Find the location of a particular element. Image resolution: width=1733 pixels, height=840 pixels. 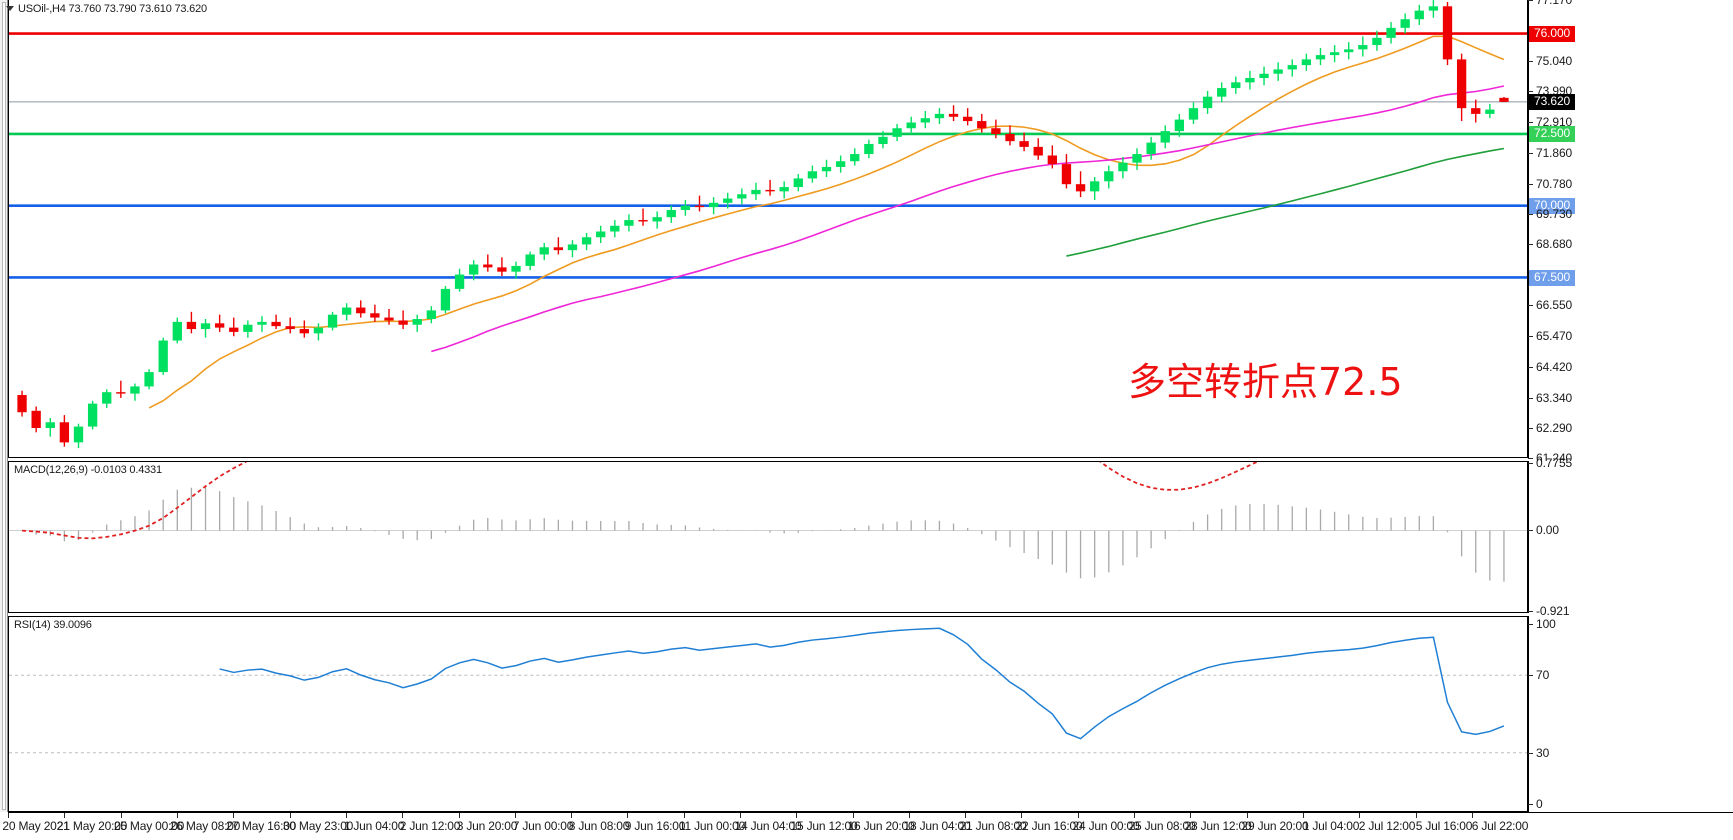

macd-label: MACD(12,26,9) -0.0103 0.4331 is located at coordinates (88, 470).